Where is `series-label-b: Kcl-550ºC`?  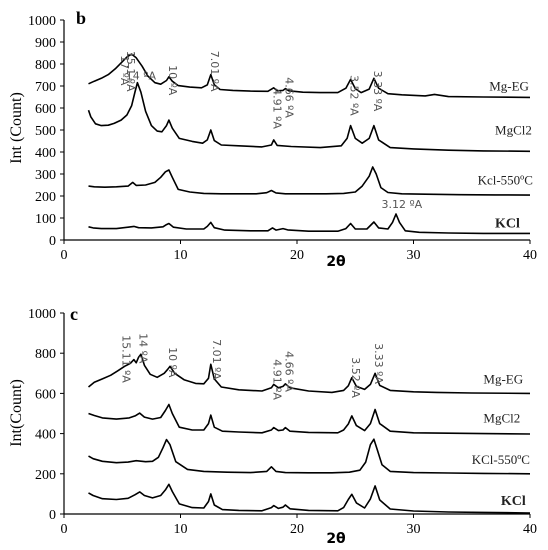
series-label-b: Kcl-550ºC is located at coordinates (505, 180).